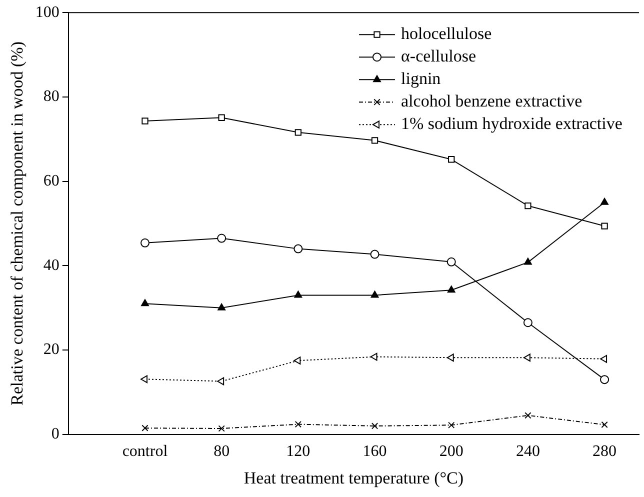  What do you see at coordinates (298, 451) in the screenshot?
I see `x-tick-label: 120` at bounding box center [298, 451].